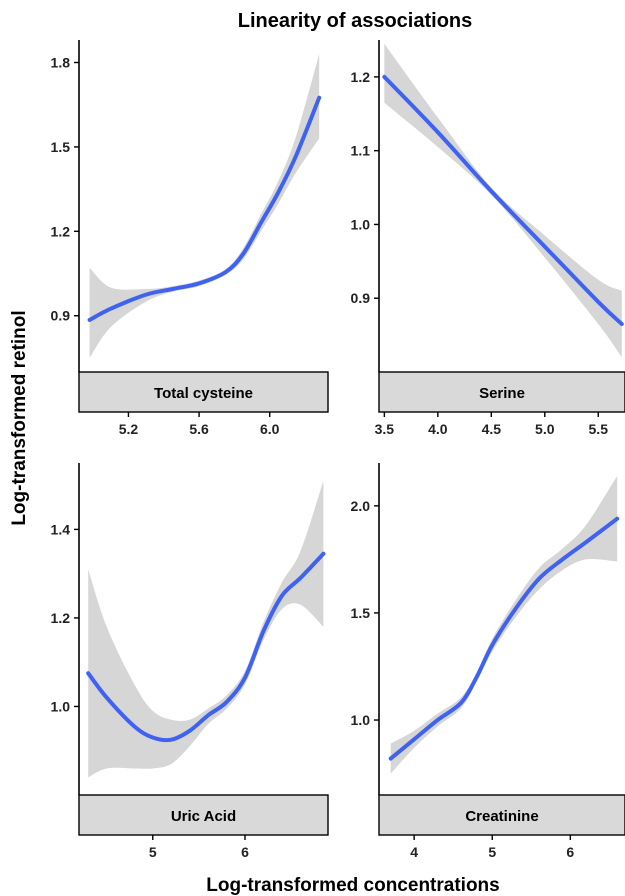 The image size is (625, 896). I want to click on facet-strip-label: Serine, so click(502, 393).